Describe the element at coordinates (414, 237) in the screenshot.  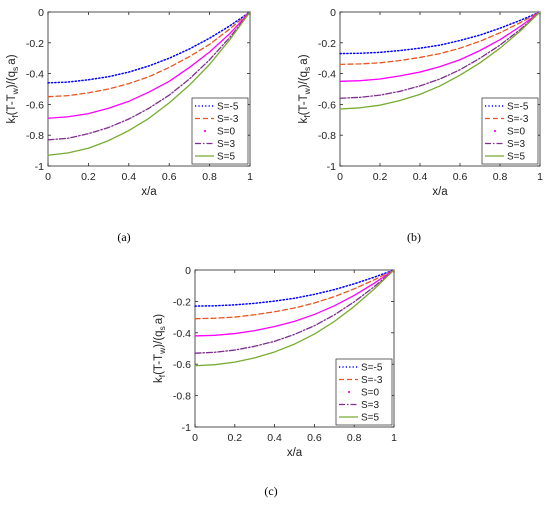
I see `panel-caption: (b)` at that location.